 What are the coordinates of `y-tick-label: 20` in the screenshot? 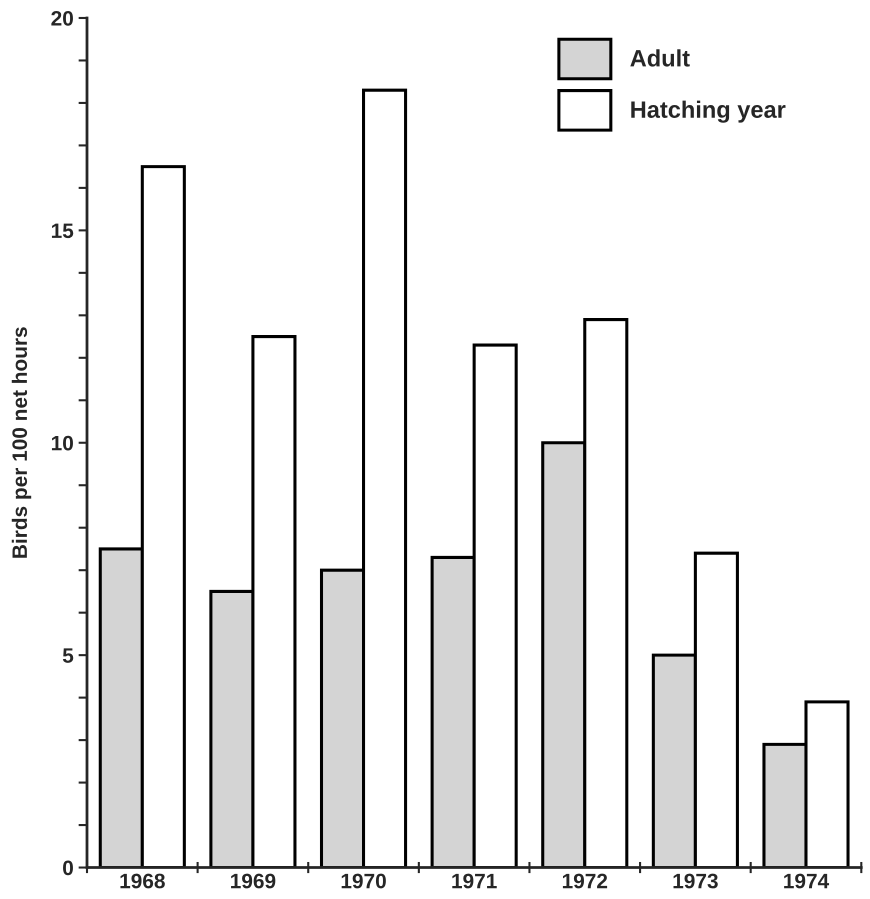 It's located at (62, 18).